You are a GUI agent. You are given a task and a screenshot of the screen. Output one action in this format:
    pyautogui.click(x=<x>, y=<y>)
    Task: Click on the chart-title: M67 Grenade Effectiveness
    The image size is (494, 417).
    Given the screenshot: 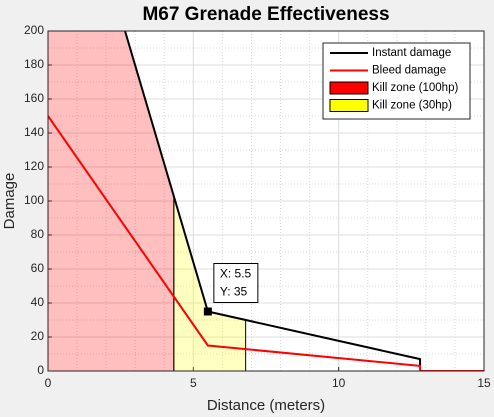 What is the action you would take?
    pyautogui.click(x=265, y=14)
    